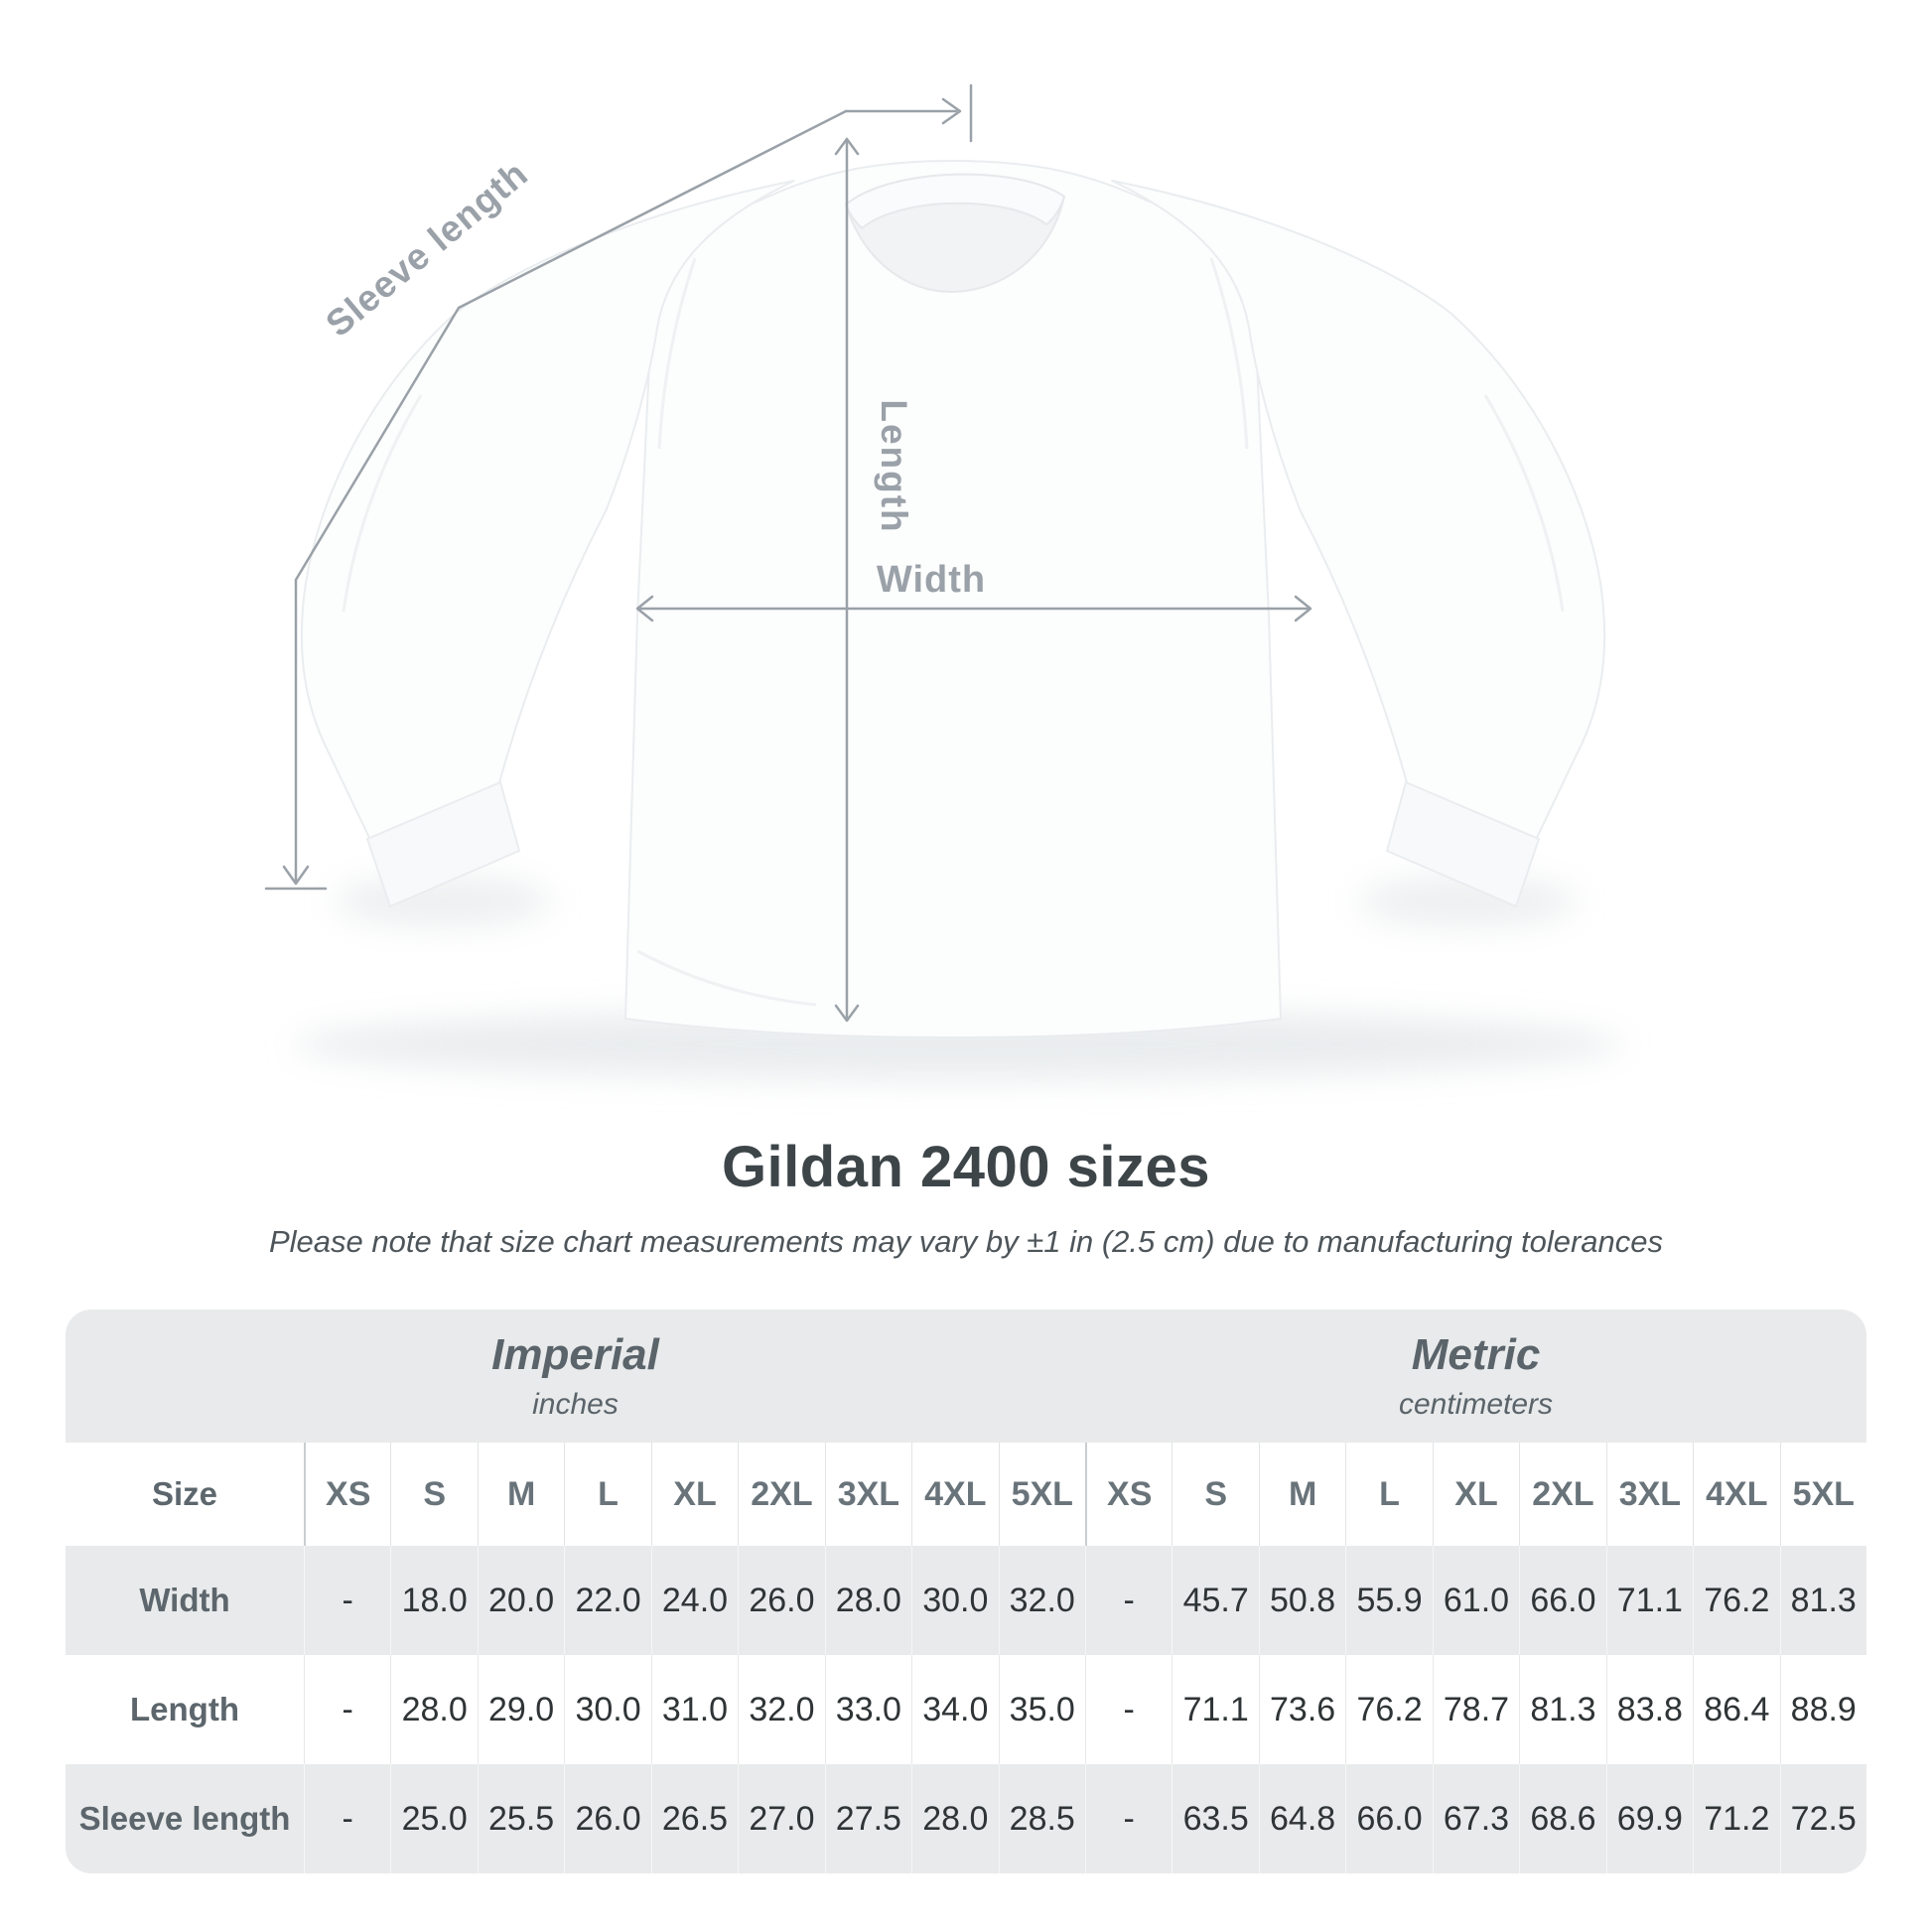 Image resolution: width=1932 pixels, height=1932 pixels. What do you see at coordinates (951, 111) in the screenshot?
I see `sleeve-measure-top-arrowhead` at bounding box center [951, 111].